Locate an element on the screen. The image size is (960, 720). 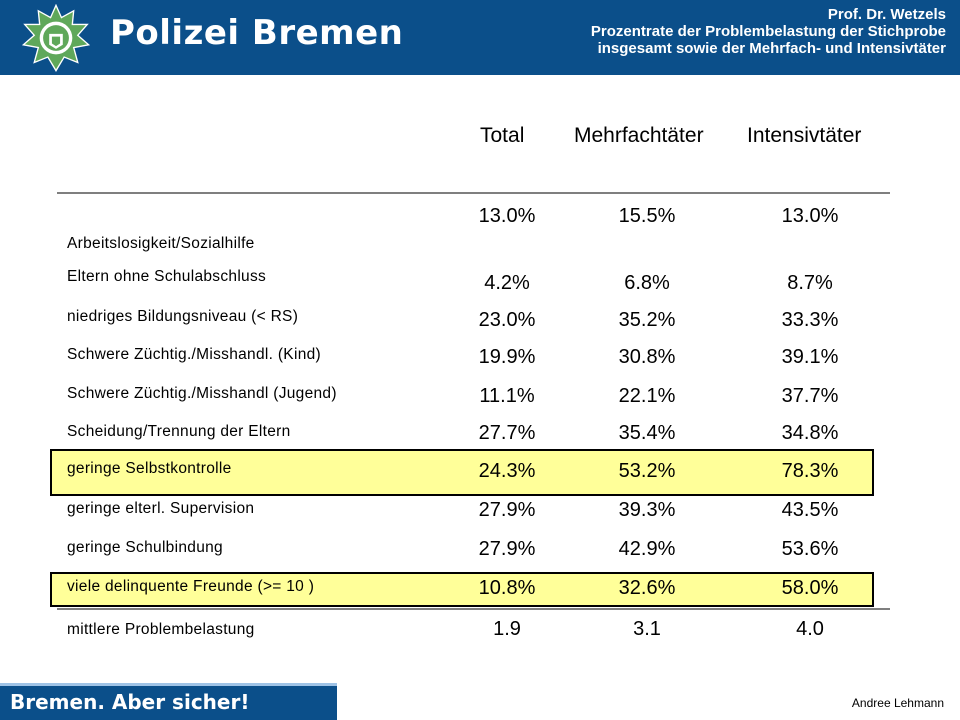
cell-intensivtaeter: 13.0% is located at coordinates (810, 216).